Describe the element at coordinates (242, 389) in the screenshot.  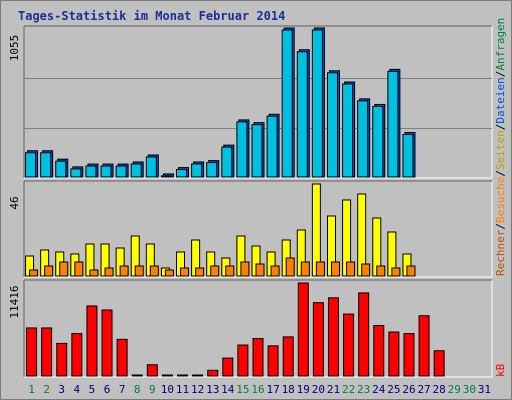
I see `x-tick-label-day-15: 15` at that location.